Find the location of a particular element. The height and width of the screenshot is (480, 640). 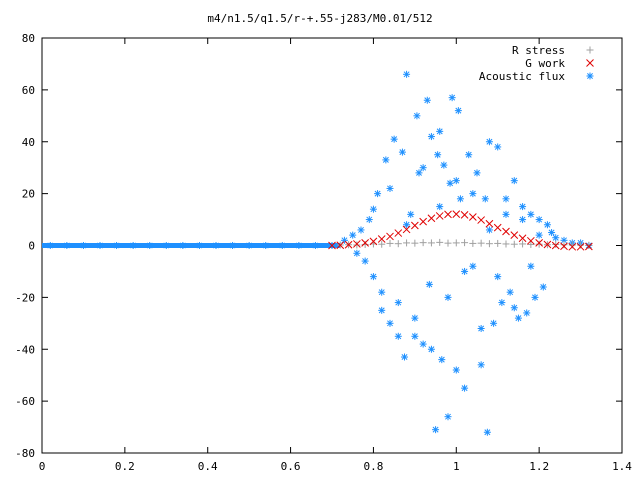

legend-label: Acoustic flux is located at coordinates (522, 76).